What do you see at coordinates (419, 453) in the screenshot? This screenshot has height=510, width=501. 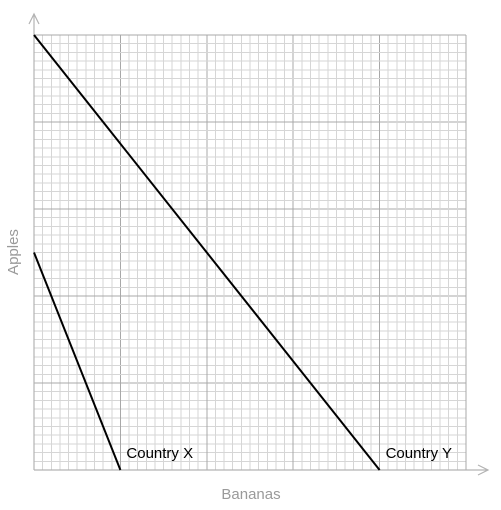 I see `country-y-label: Country Y` at bounding box center [419, 453].